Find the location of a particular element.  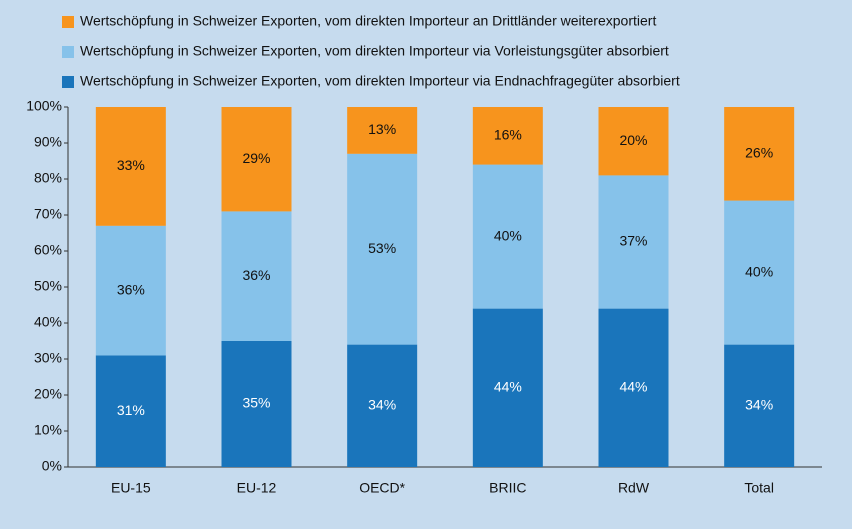

data-label: 33% is located at coordinates (131, 165).